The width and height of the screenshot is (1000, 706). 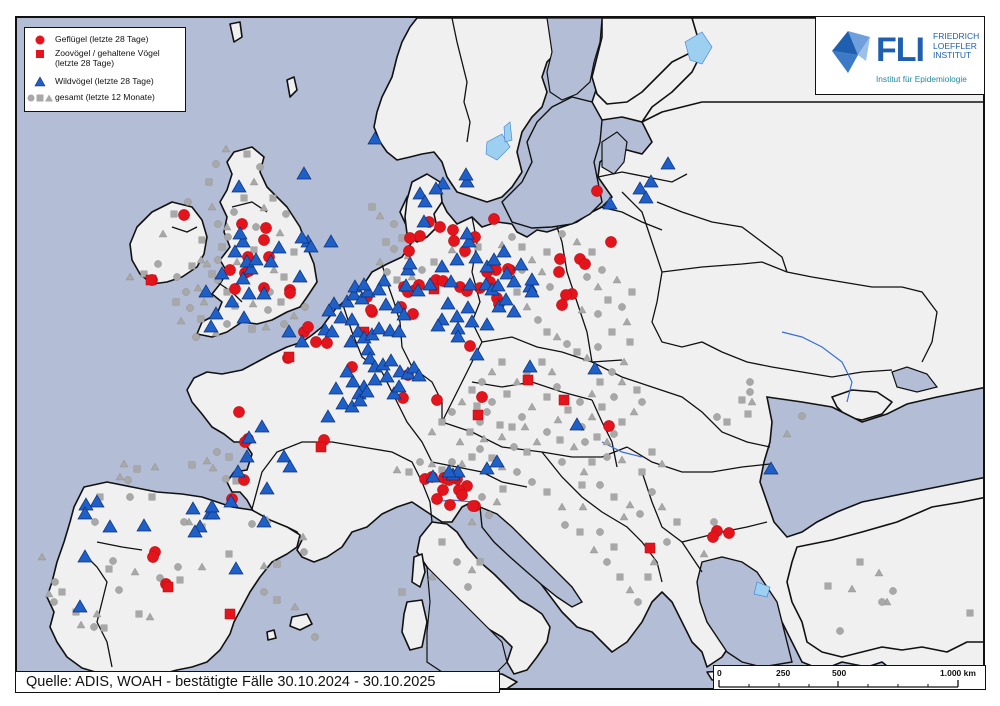 I want to click on logo-subtitle: Institut für Epidemiologie, so click(x=921, y=79).